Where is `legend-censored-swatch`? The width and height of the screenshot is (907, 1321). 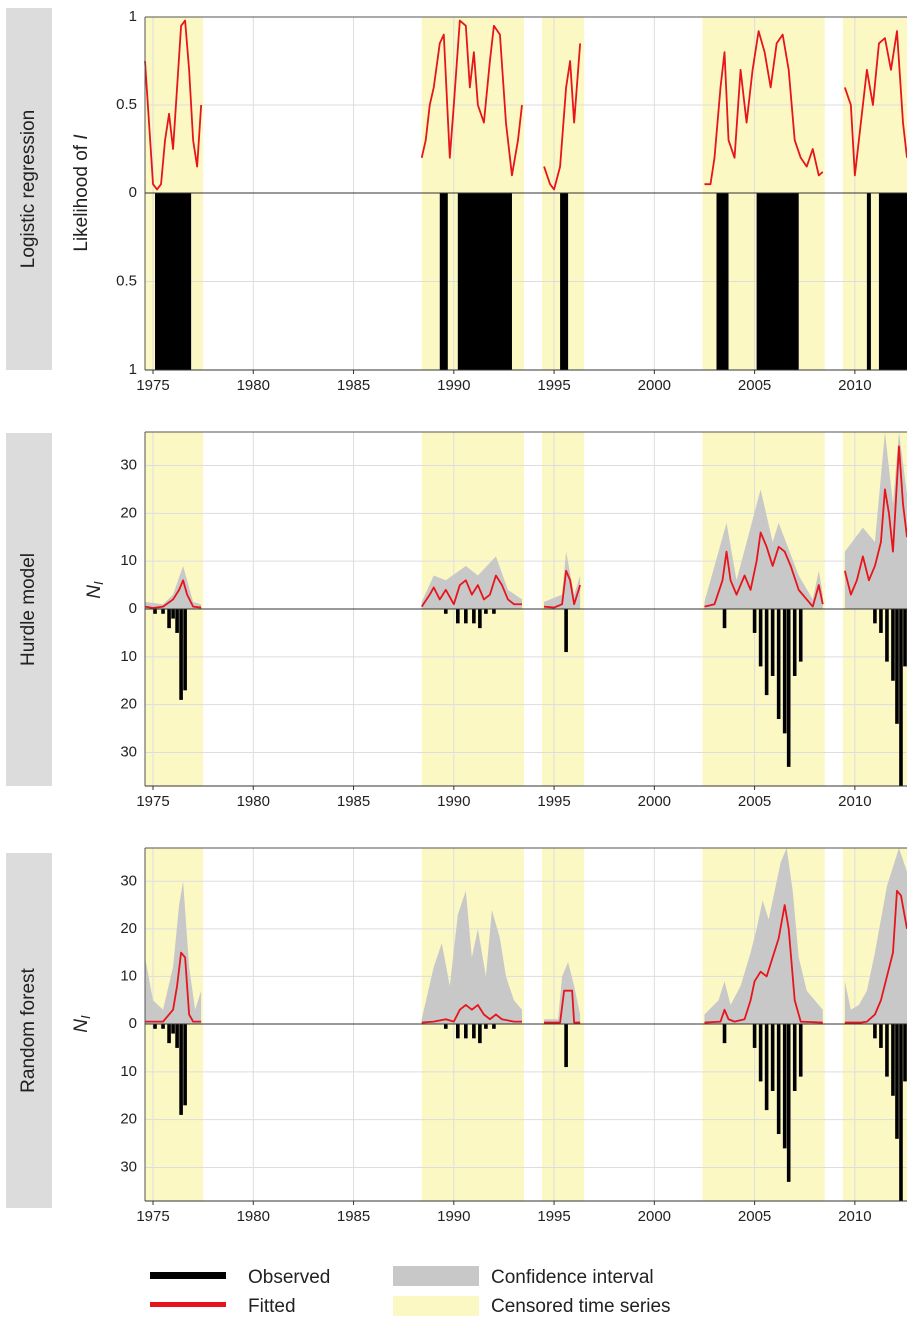
legend-censored-swatch is located at coordinates (436, 1306).